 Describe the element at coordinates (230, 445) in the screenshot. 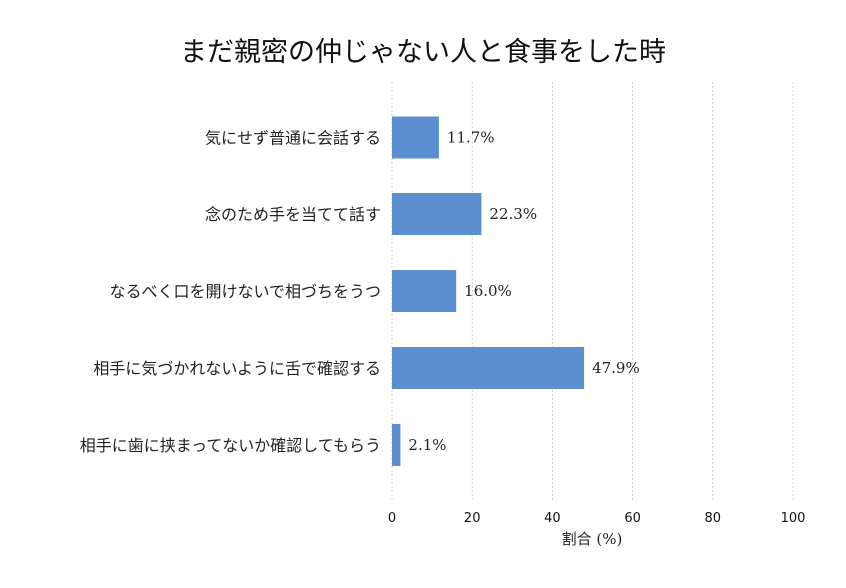

I see `category-label: 相手に歯に挟まってないか確認してもらう` at that location.